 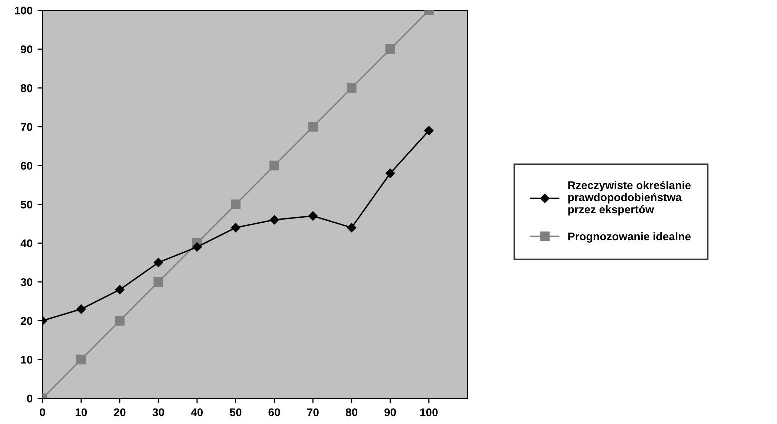 I want to click on x-tick-label: 30, so click(x=158, y=412).